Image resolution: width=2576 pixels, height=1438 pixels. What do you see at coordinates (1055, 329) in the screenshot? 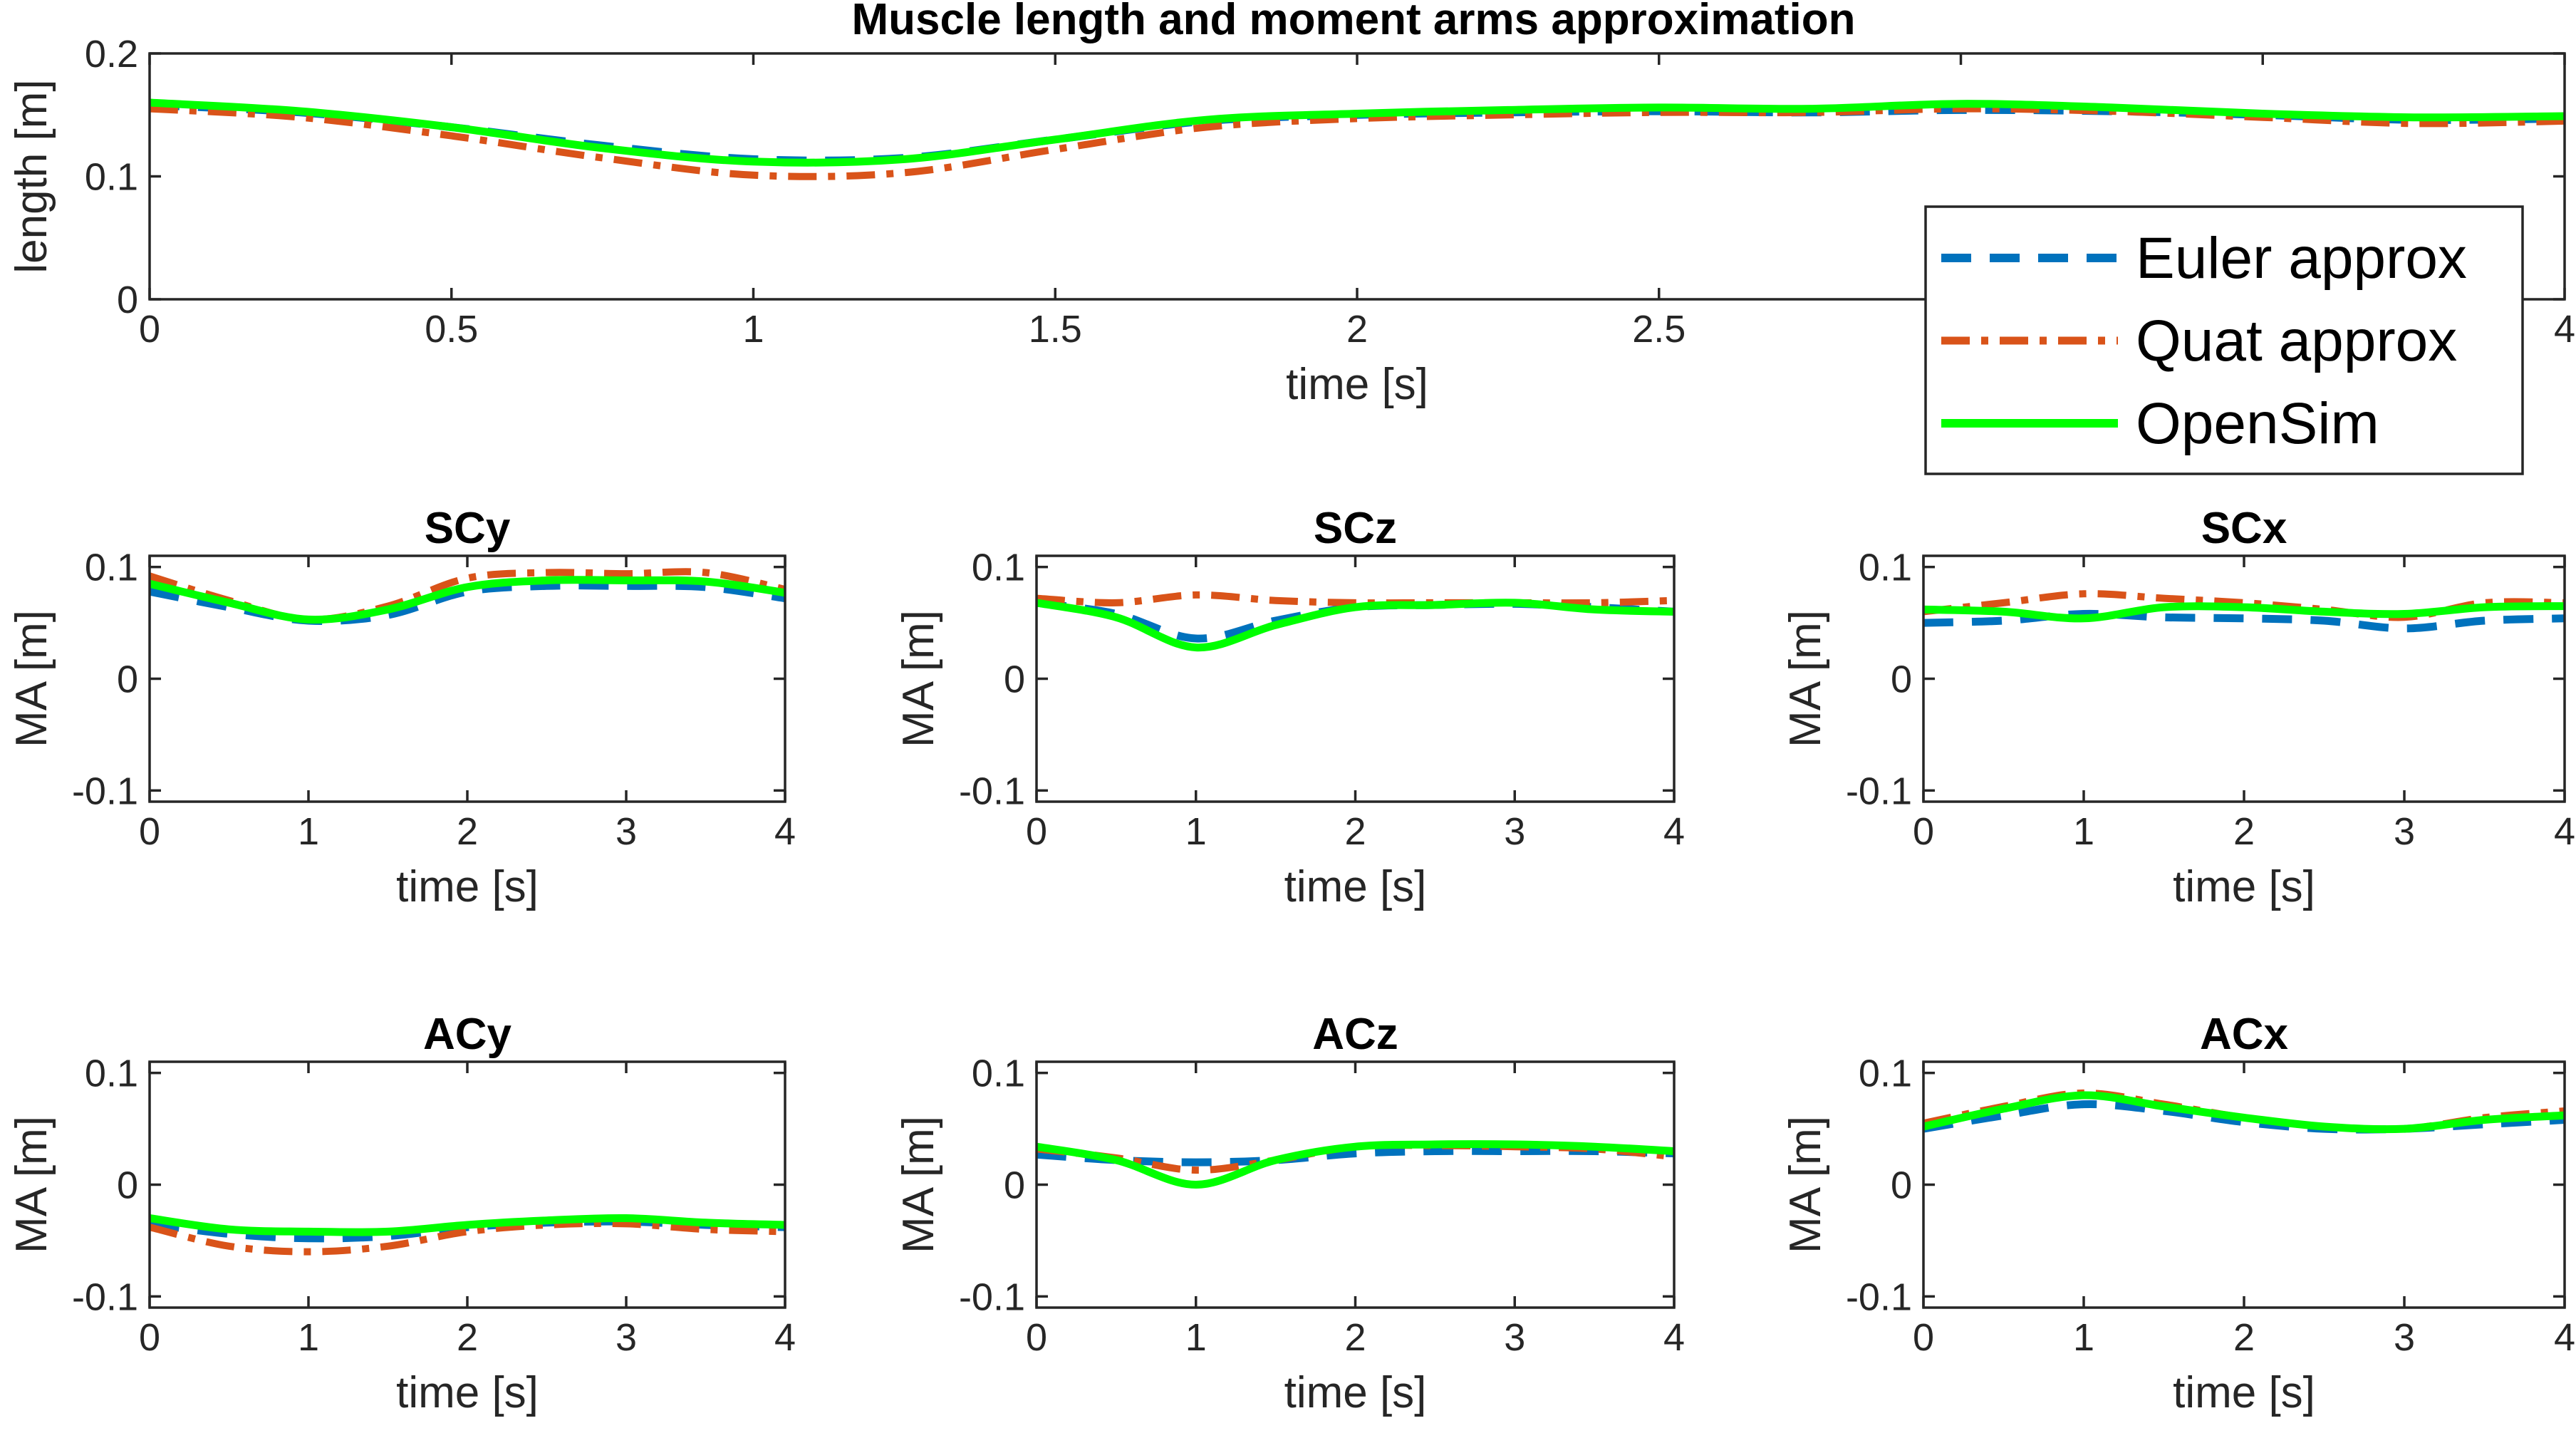
I see `x-tick-label: 1.5` at bounding box center [1055, 329].